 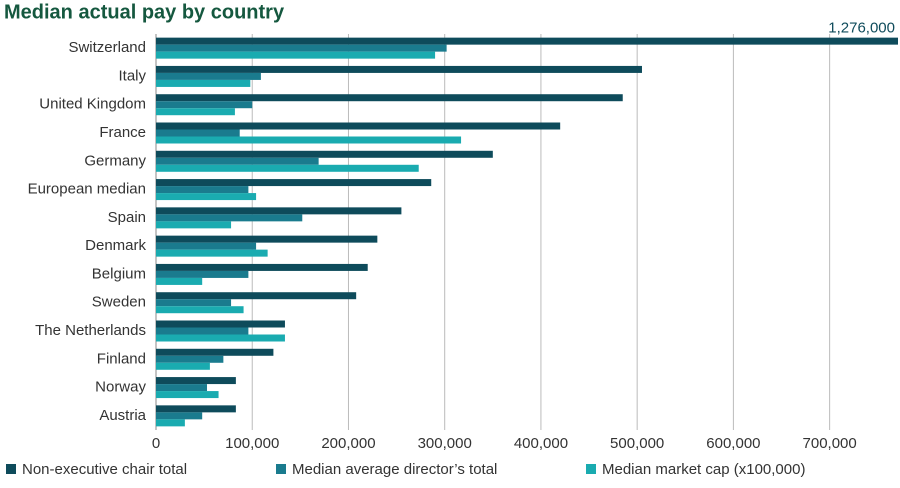 I want to click on y-tick-label: Austria, so click(x=122, y=415).